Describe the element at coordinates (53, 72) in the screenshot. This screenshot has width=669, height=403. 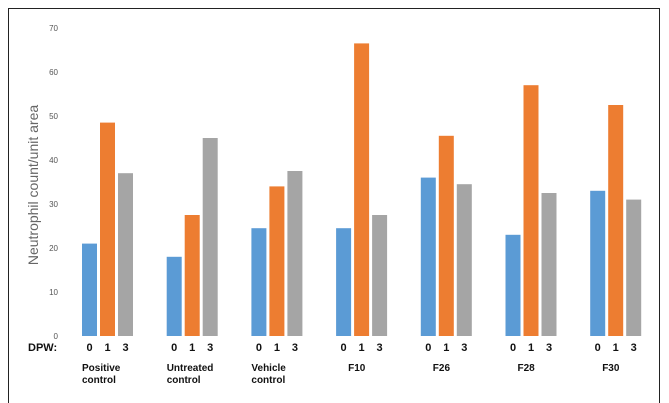
I see `y-tick-label: 60` at that location.